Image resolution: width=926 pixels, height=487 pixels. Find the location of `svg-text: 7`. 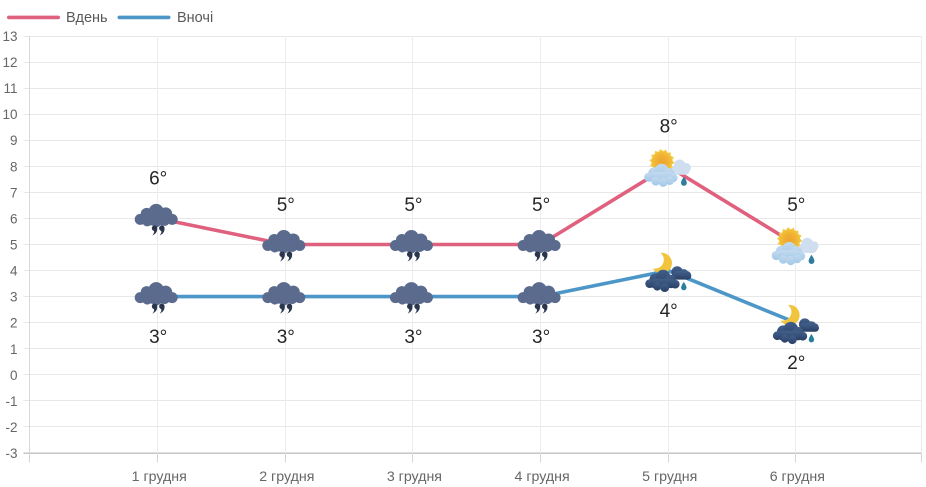

svg-text: 7 is located at coordinates (14, 192).